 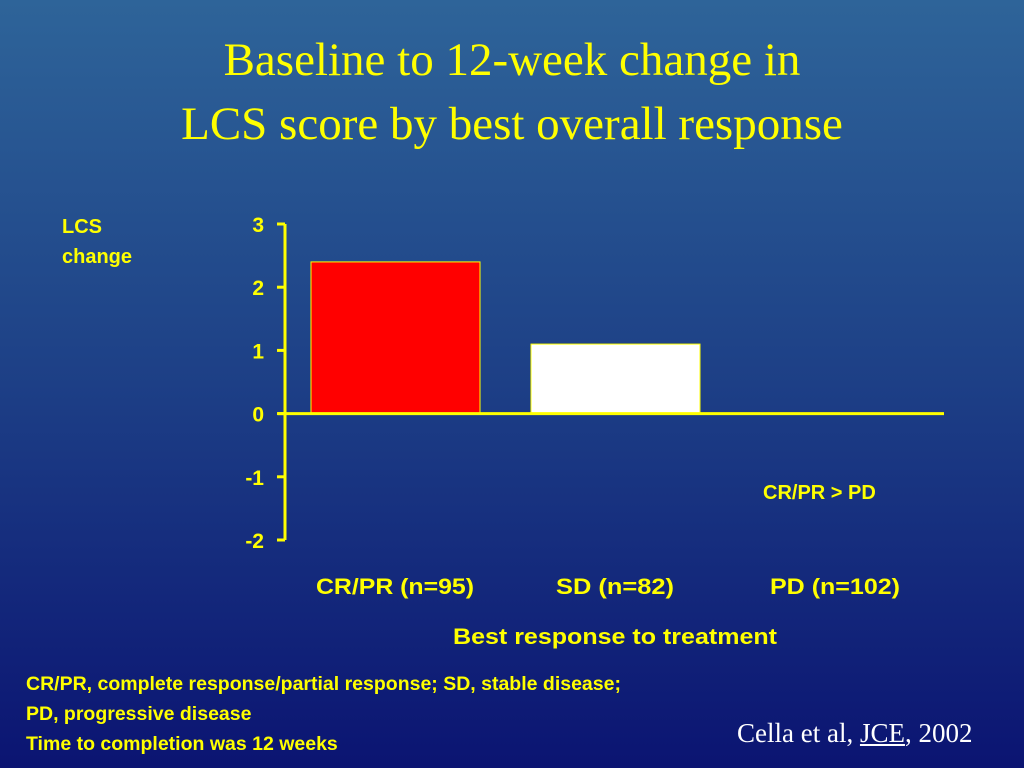 I want to click on y-tick-label: 0, so click(x=258, y=415).